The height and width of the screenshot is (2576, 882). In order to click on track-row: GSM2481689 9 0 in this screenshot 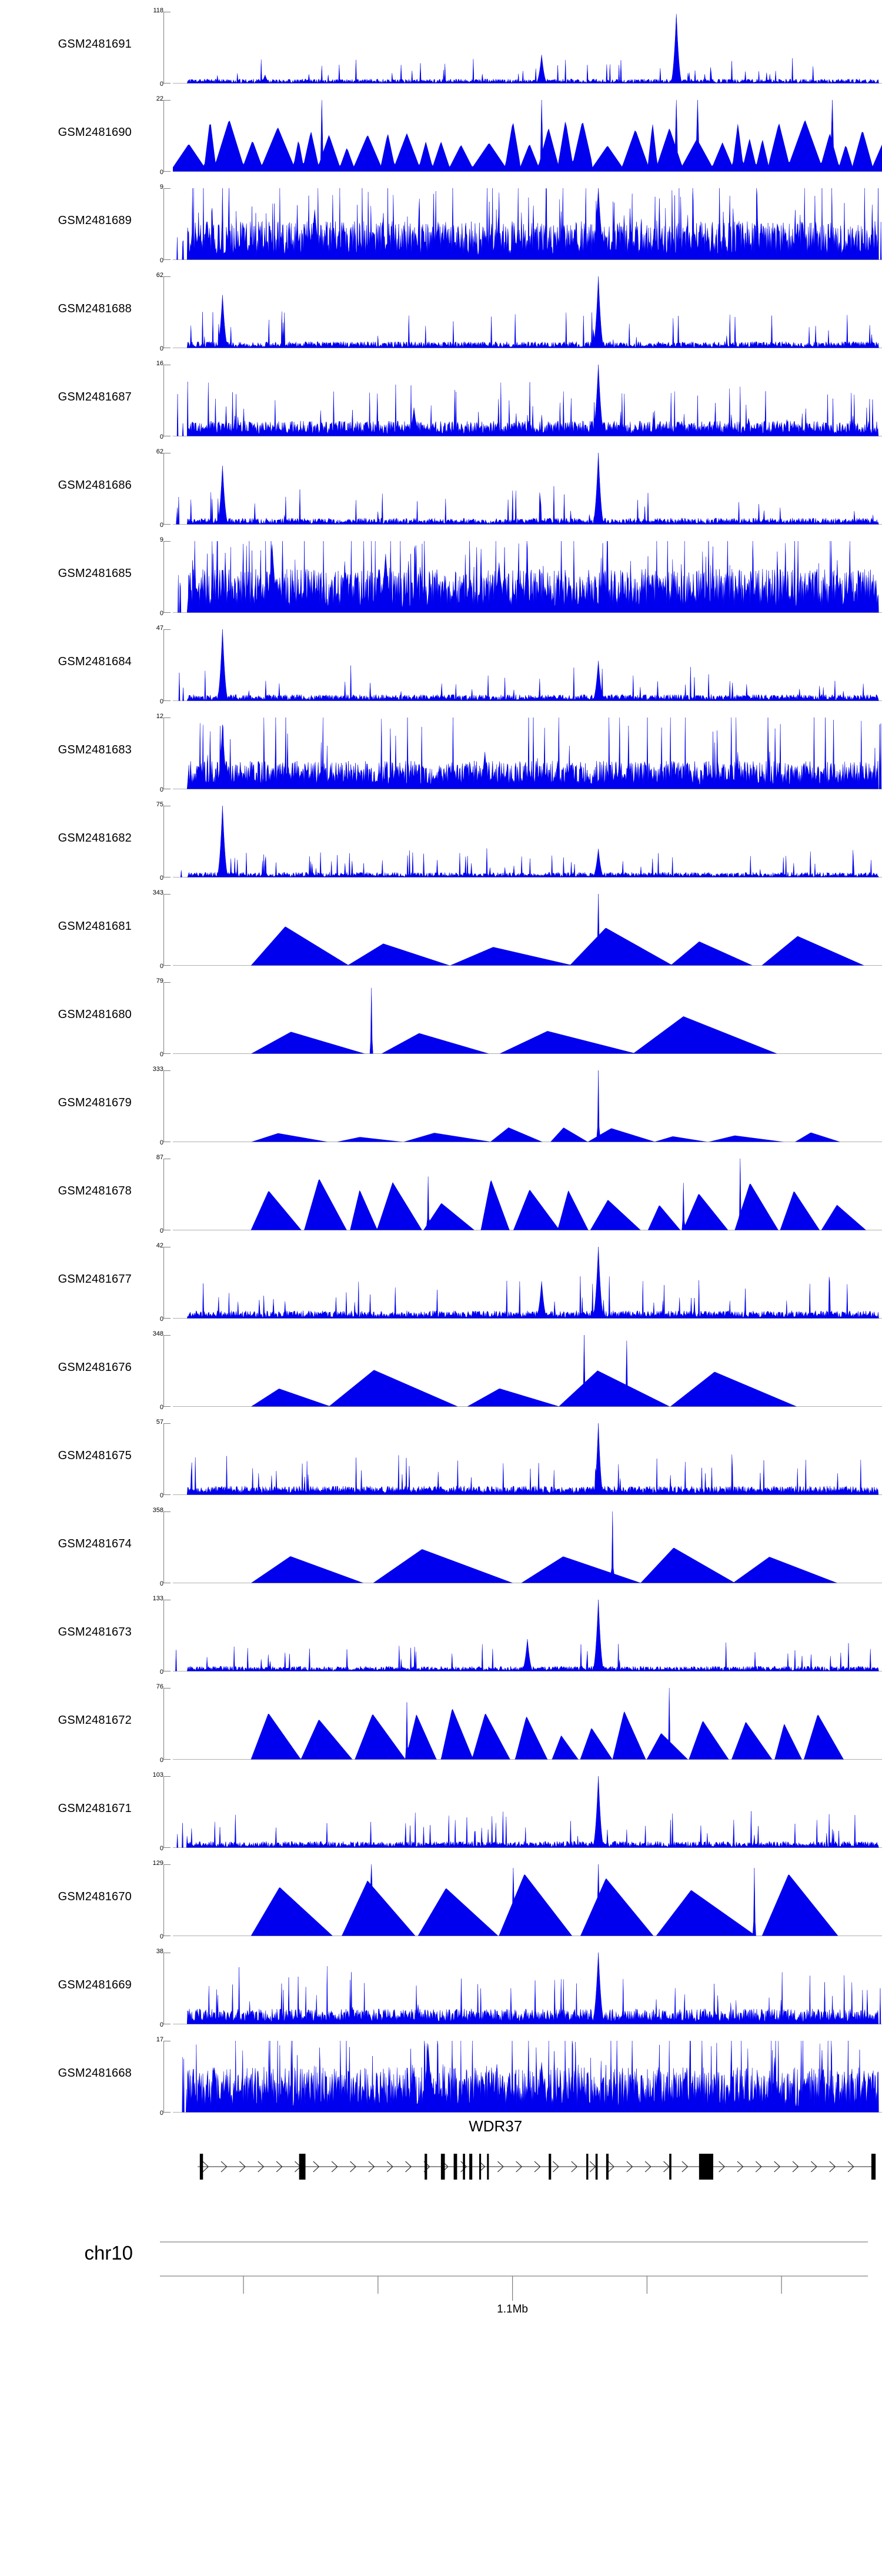, I will do `click(441, 220)`.